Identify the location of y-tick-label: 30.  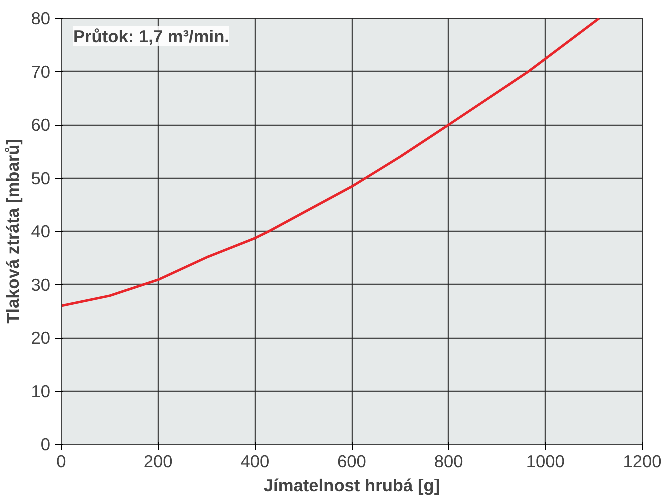
(41, 284).